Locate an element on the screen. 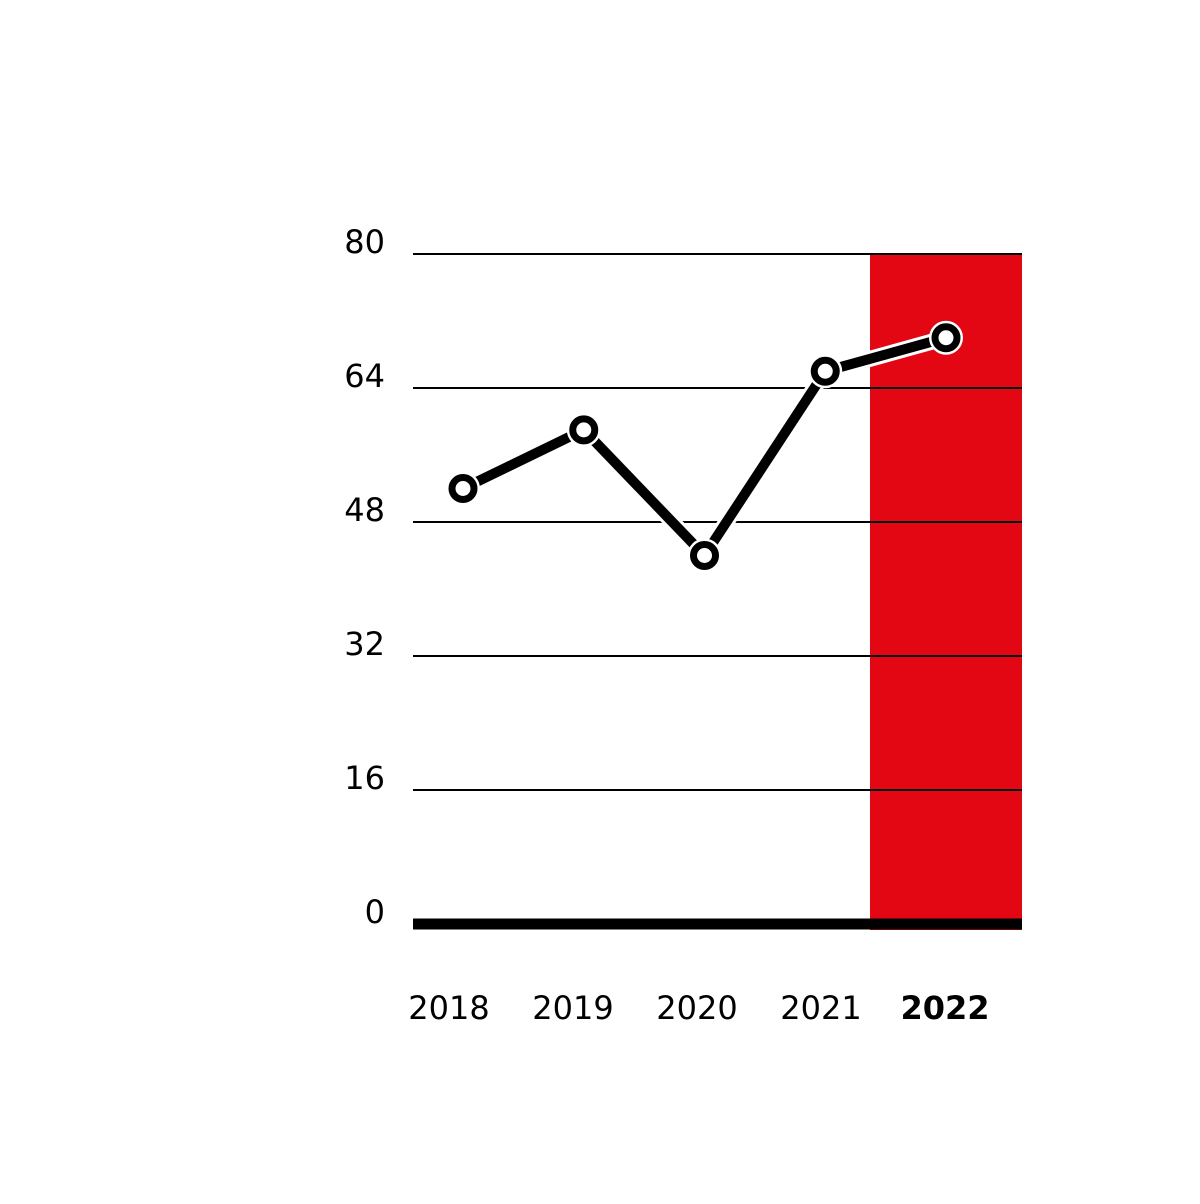  y-tick-label: 16 is located at coordinates (364, 778).